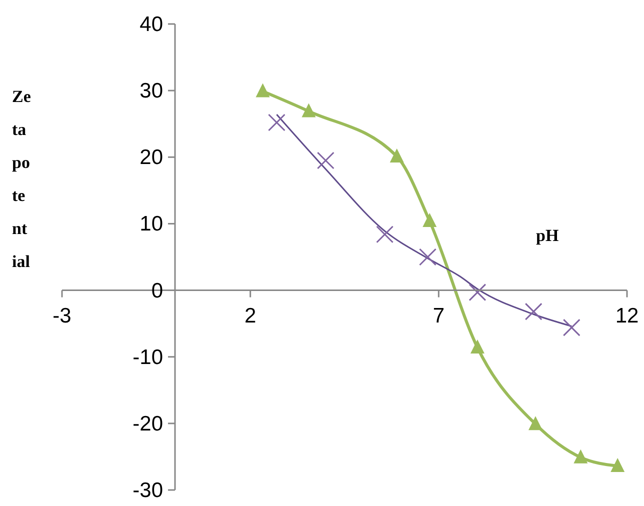 The width and height of the screenshot is (644, 506). Describe the element at coordinates (62, 316) in the screenshot. I see `x-tick-label: -3` at that location.